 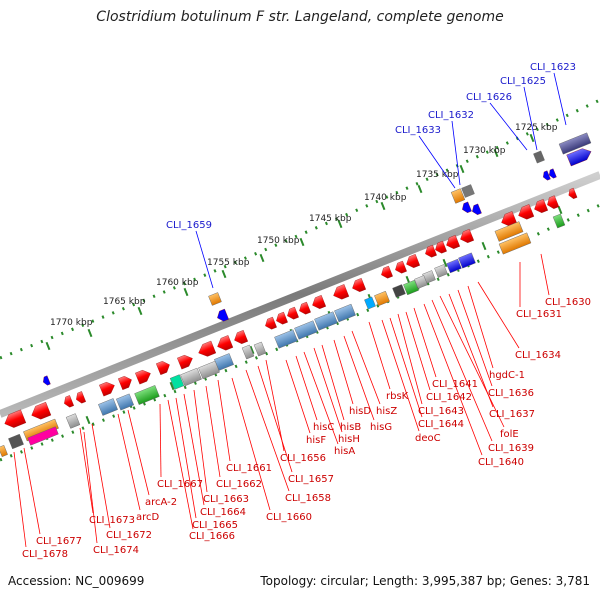 I want to click on gene-label-red: hgdC-1, so click(x=507, y=375).